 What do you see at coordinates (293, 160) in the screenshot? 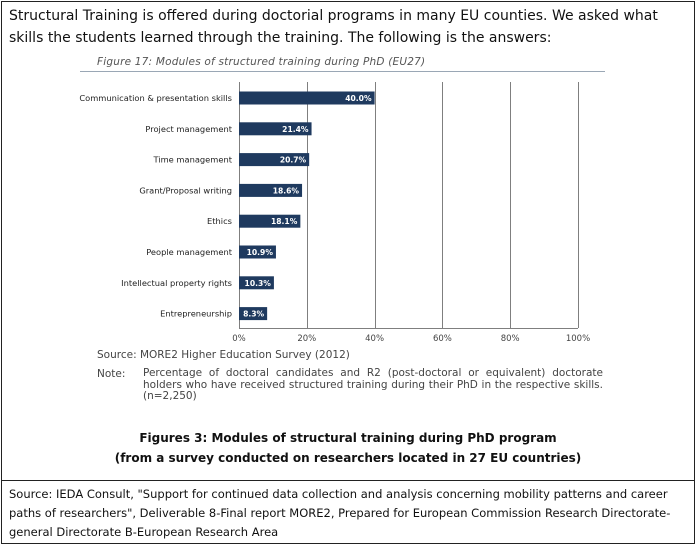
I see `value-label: 20.7%` at bounding box center [293, 160].